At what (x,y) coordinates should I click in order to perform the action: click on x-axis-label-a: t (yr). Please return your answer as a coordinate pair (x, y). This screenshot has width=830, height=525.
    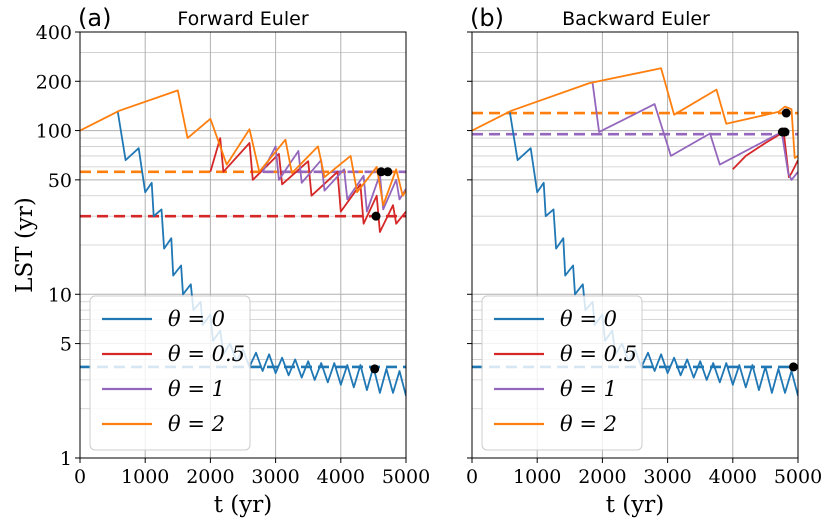
    Looking at the image, I should click on (243, 505).